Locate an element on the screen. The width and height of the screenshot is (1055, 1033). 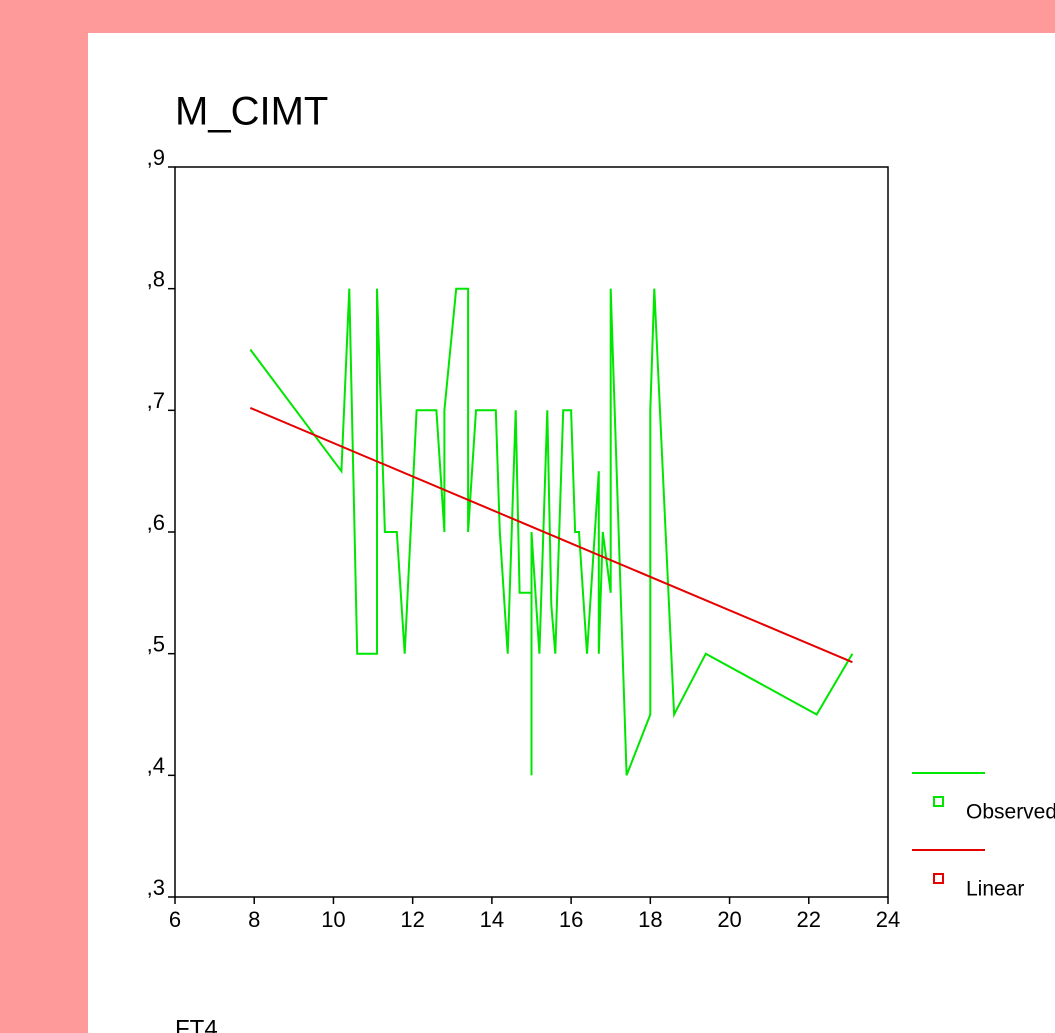
y-tick-label: ,4 is located at coordinates (156, 765).